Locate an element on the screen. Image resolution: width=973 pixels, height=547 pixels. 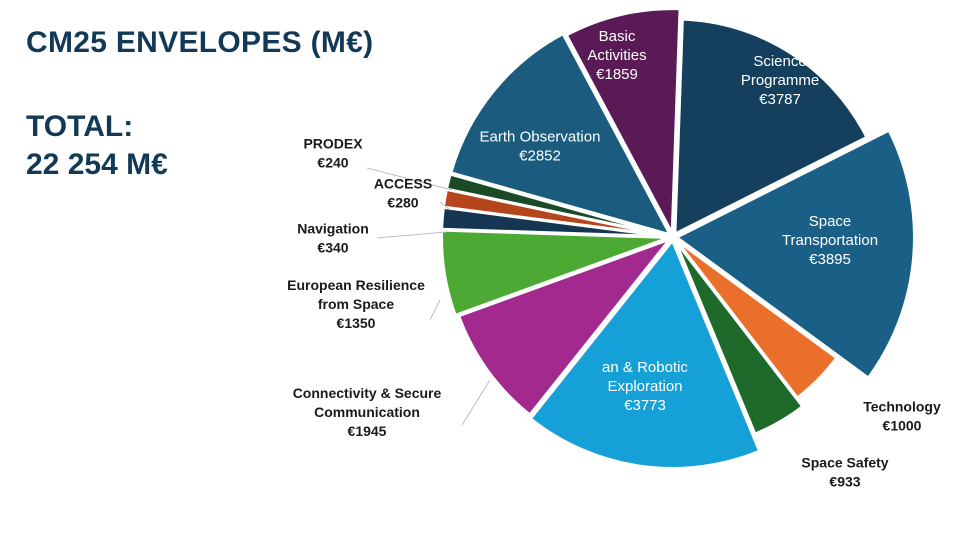
total-value: 22 254 M€ is located at coordinates (97, 164).